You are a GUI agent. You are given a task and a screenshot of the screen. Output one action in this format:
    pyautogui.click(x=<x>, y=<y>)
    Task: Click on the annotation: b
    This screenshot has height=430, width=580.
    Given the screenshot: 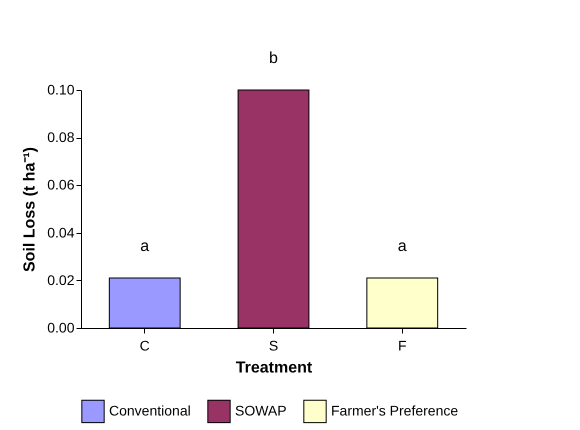 What is the action you would take?
    pyautogui.click(x=273, y=58)
    